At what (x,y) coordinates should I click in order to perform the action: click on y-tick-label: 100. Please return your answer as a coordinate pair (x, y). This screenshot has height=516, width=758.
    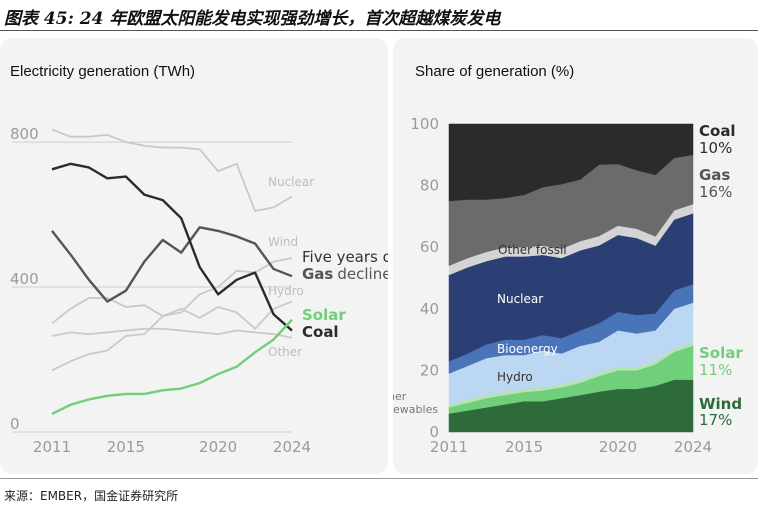
    Looking at the image, I should click on (424, 124).